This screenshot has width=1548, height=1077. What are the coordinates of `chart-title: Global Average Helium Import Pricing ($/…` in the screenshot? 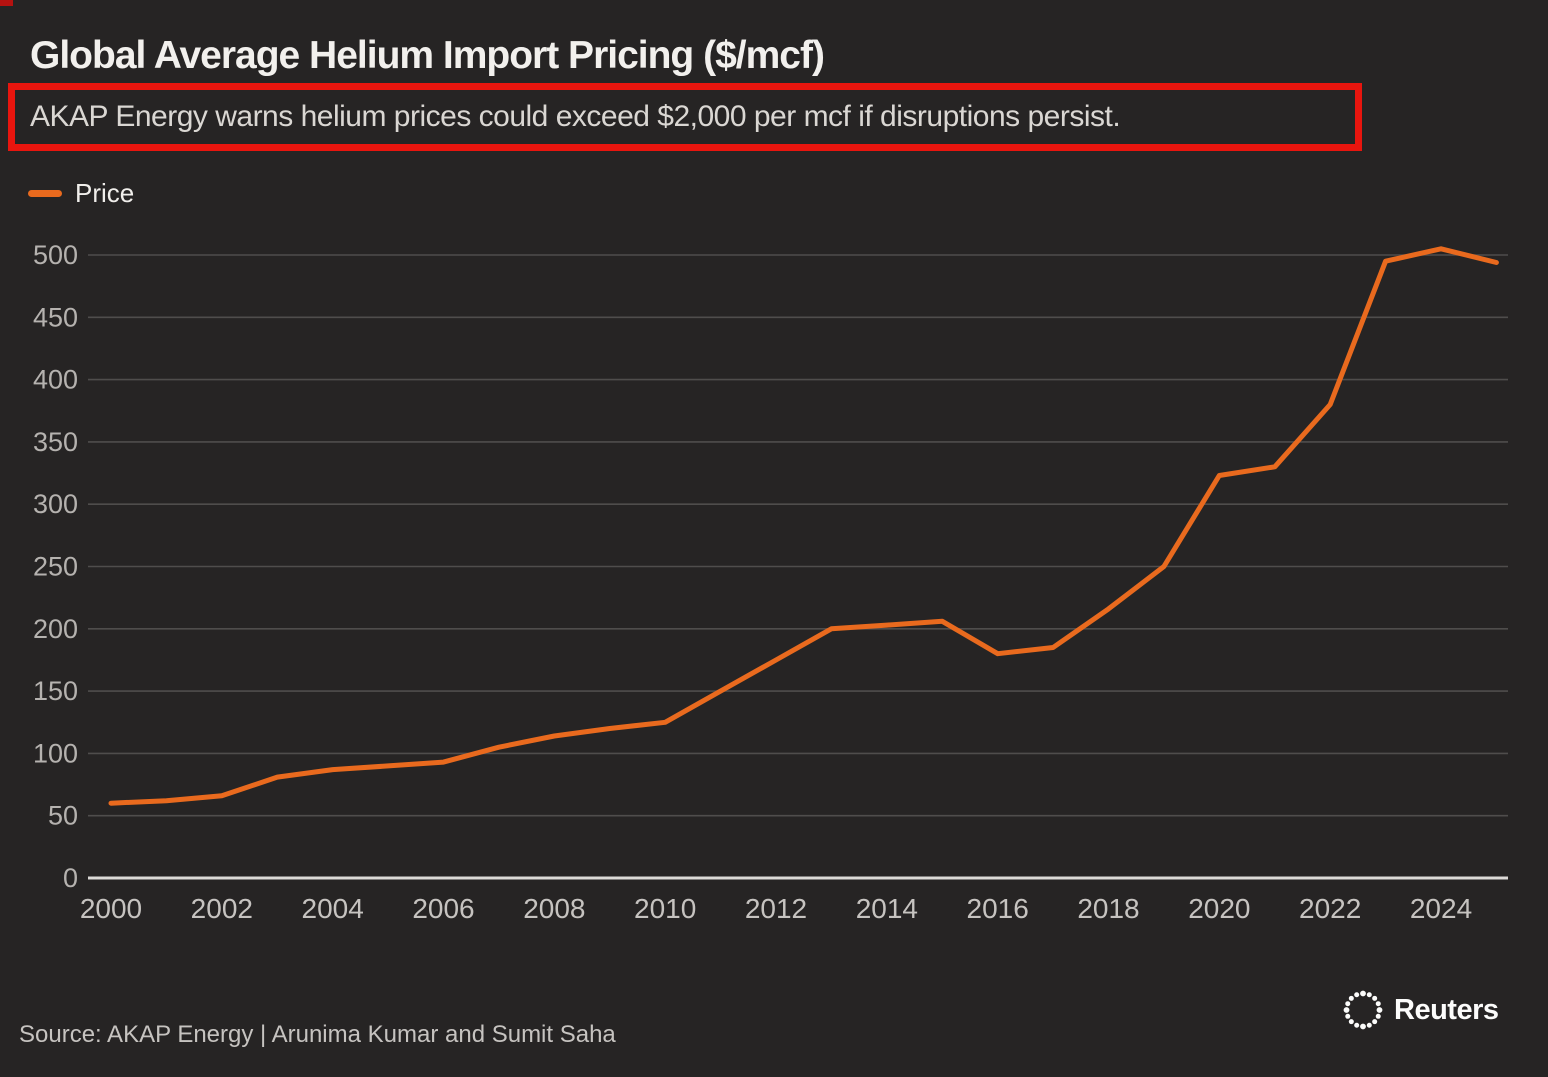 It's located at (427, 55).